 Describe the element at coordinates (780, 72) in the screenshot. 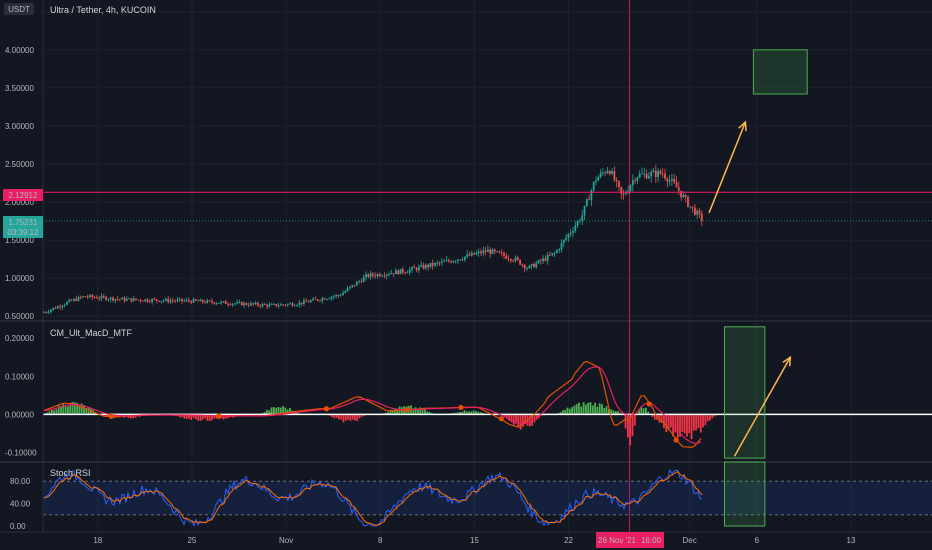

I see `target-zone-box` at that location.